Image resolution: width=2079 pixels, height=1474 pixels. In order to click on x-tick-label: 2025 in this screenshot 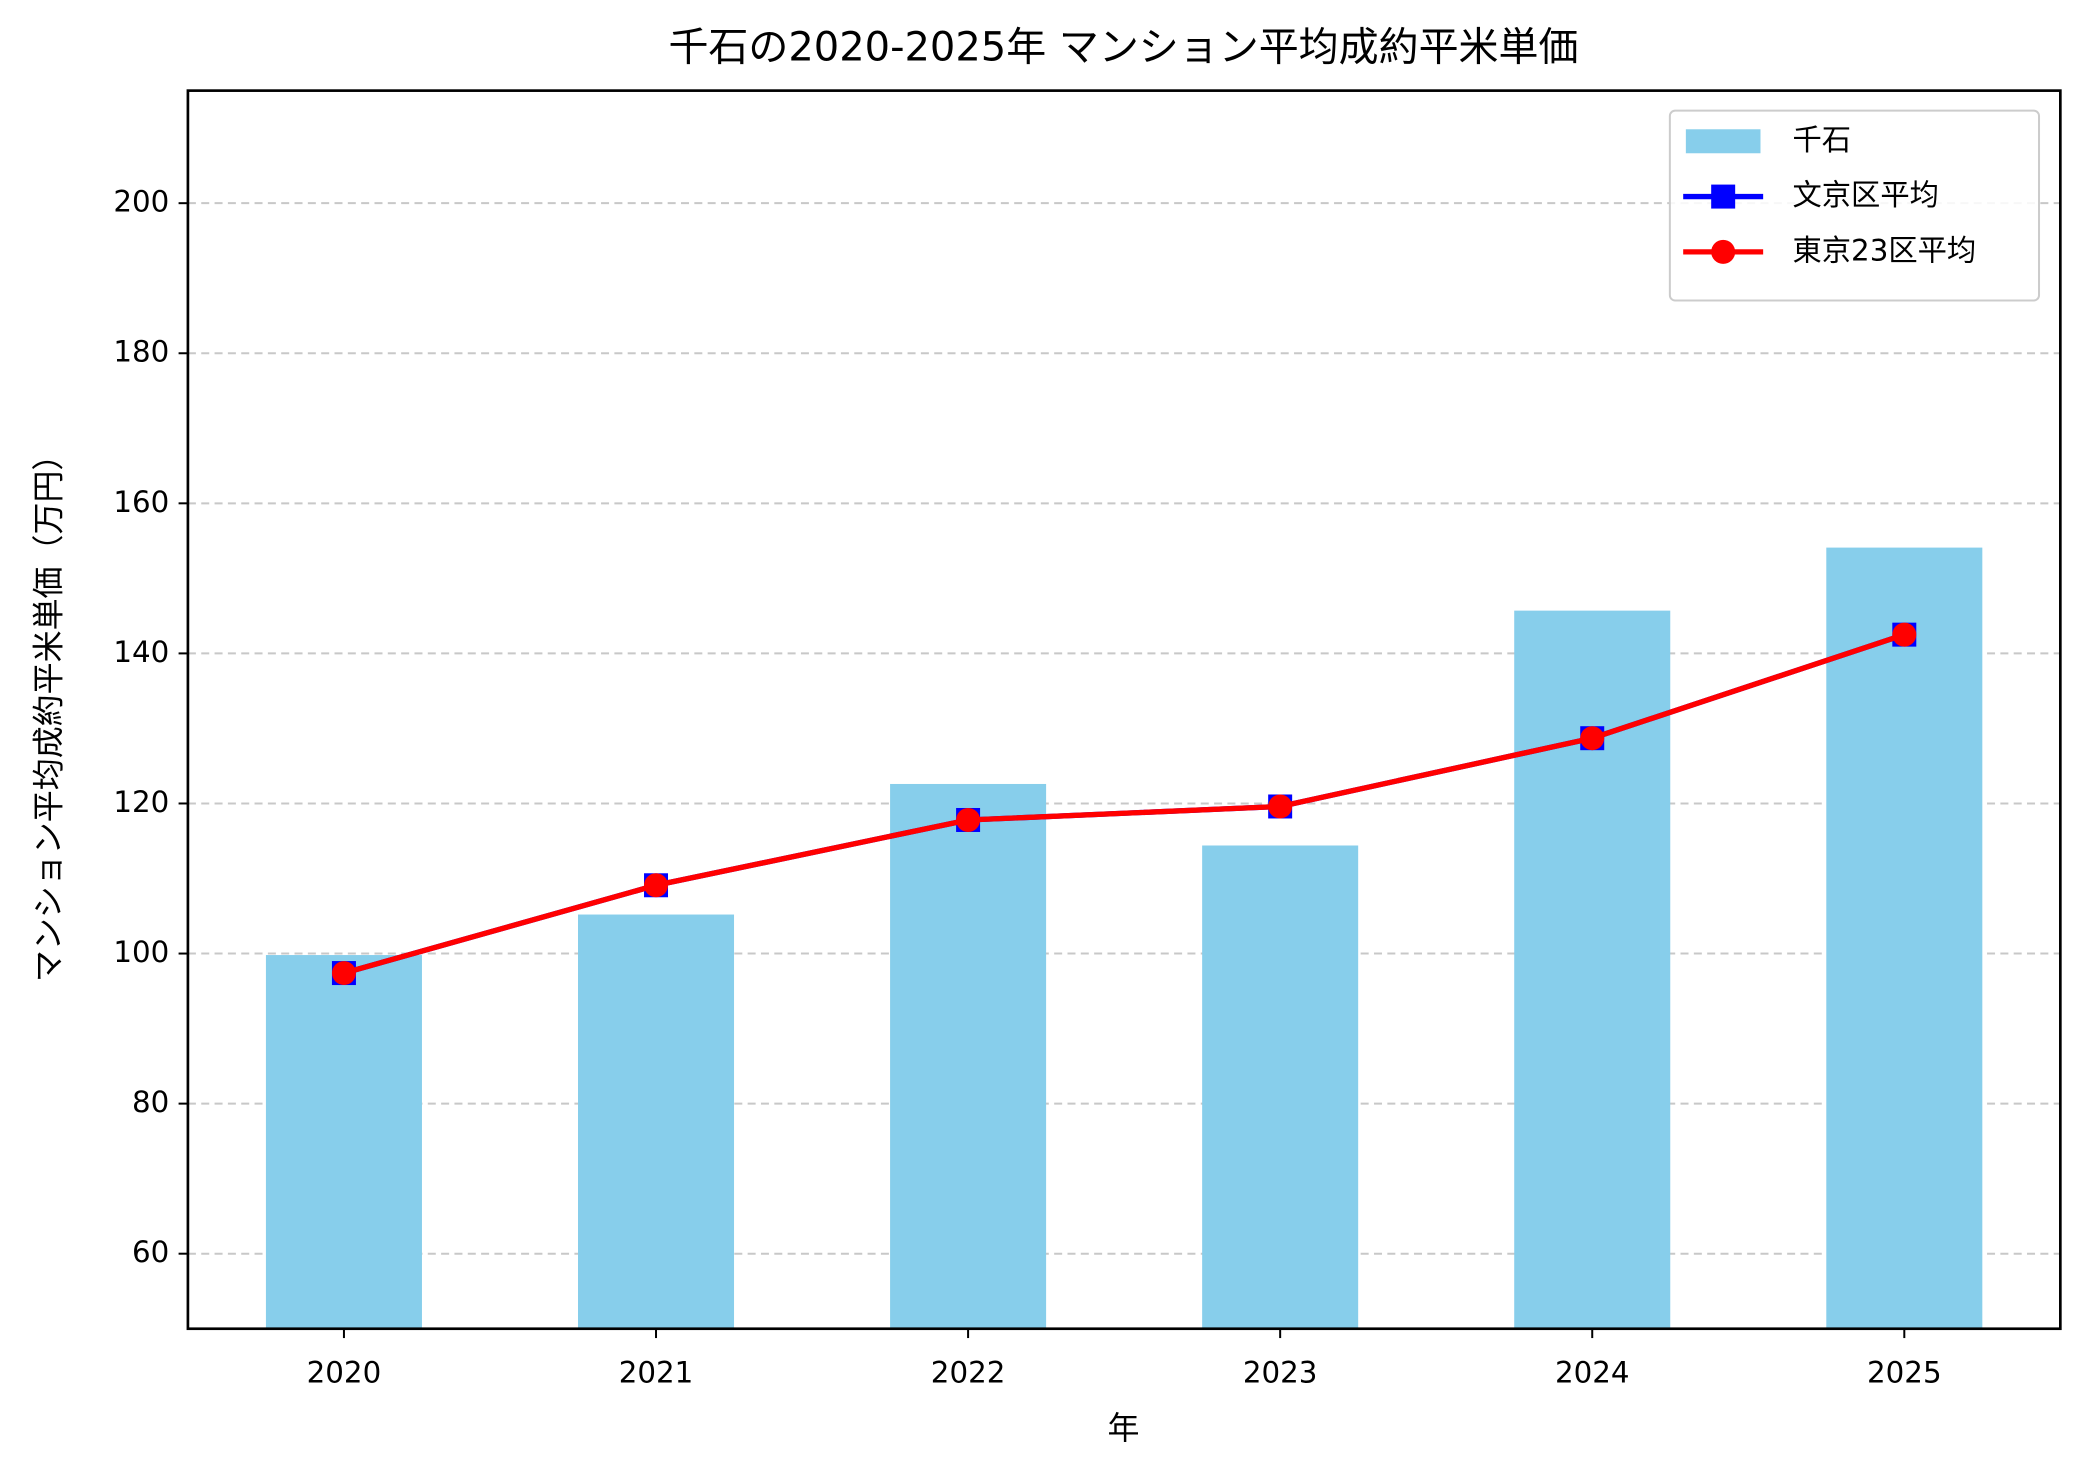, I will do `click(1904, 1373)`.